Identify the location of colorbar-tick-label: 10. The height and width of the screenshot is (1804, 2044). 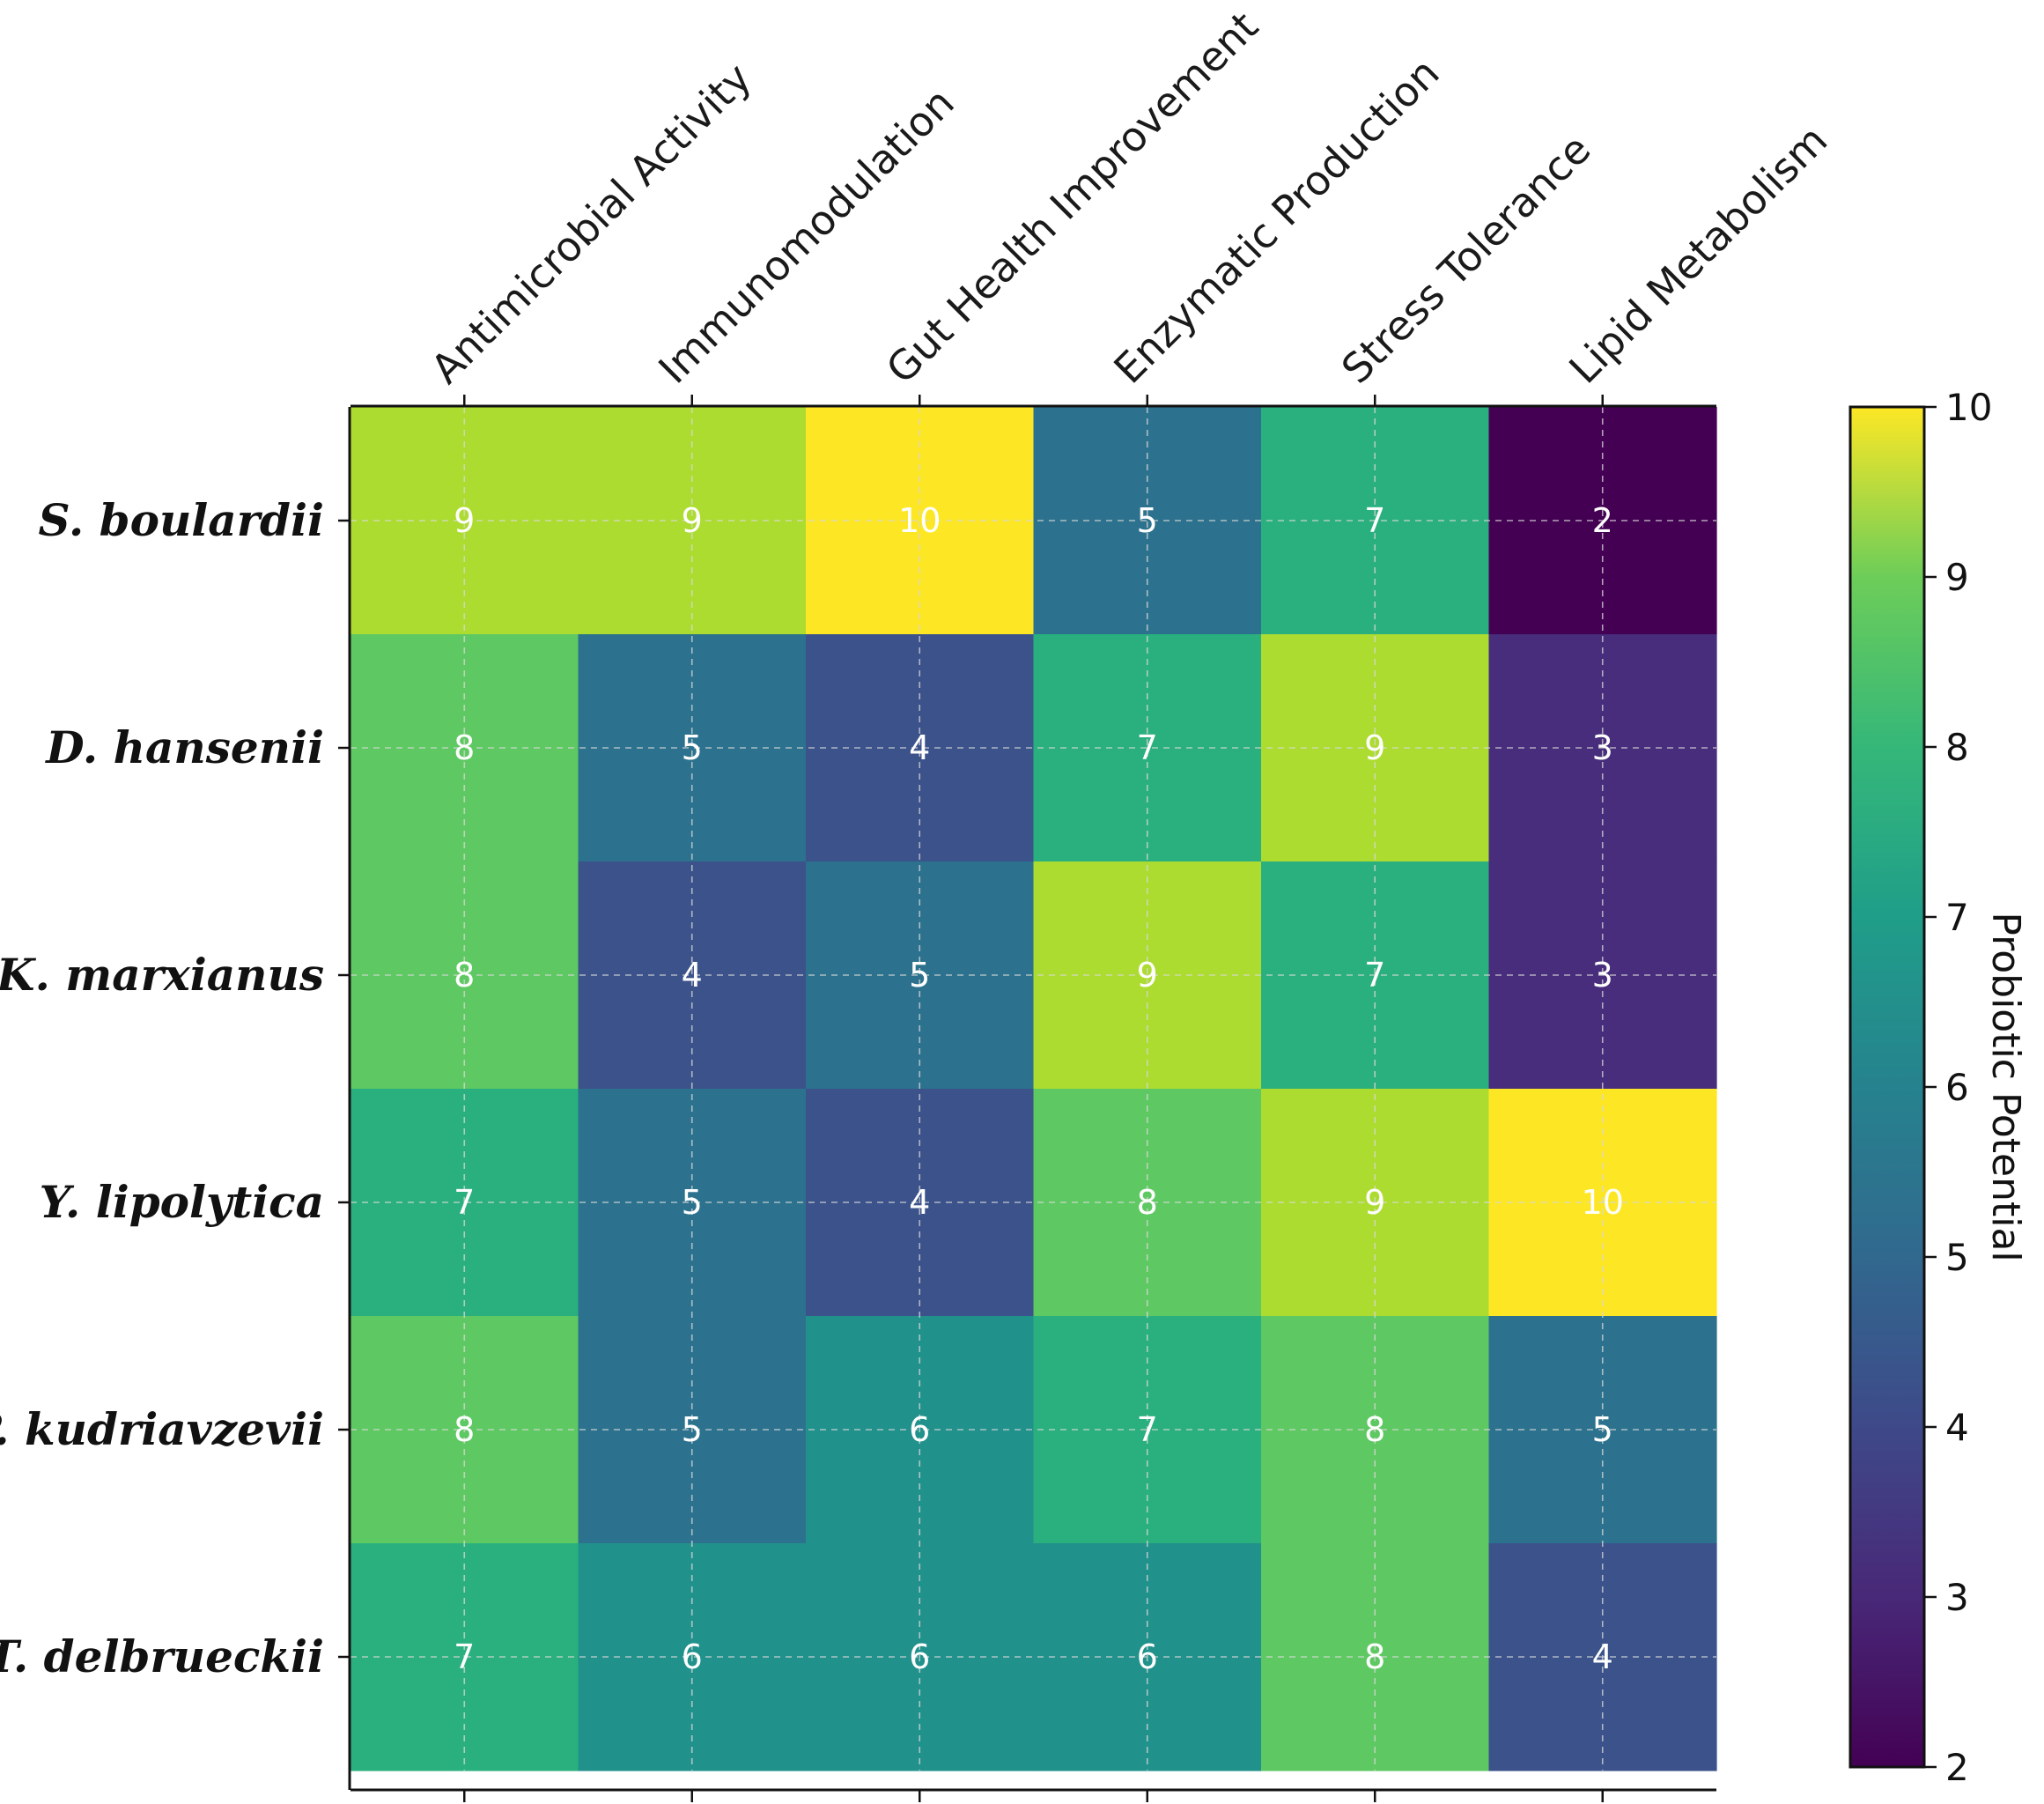
(1968, 407).